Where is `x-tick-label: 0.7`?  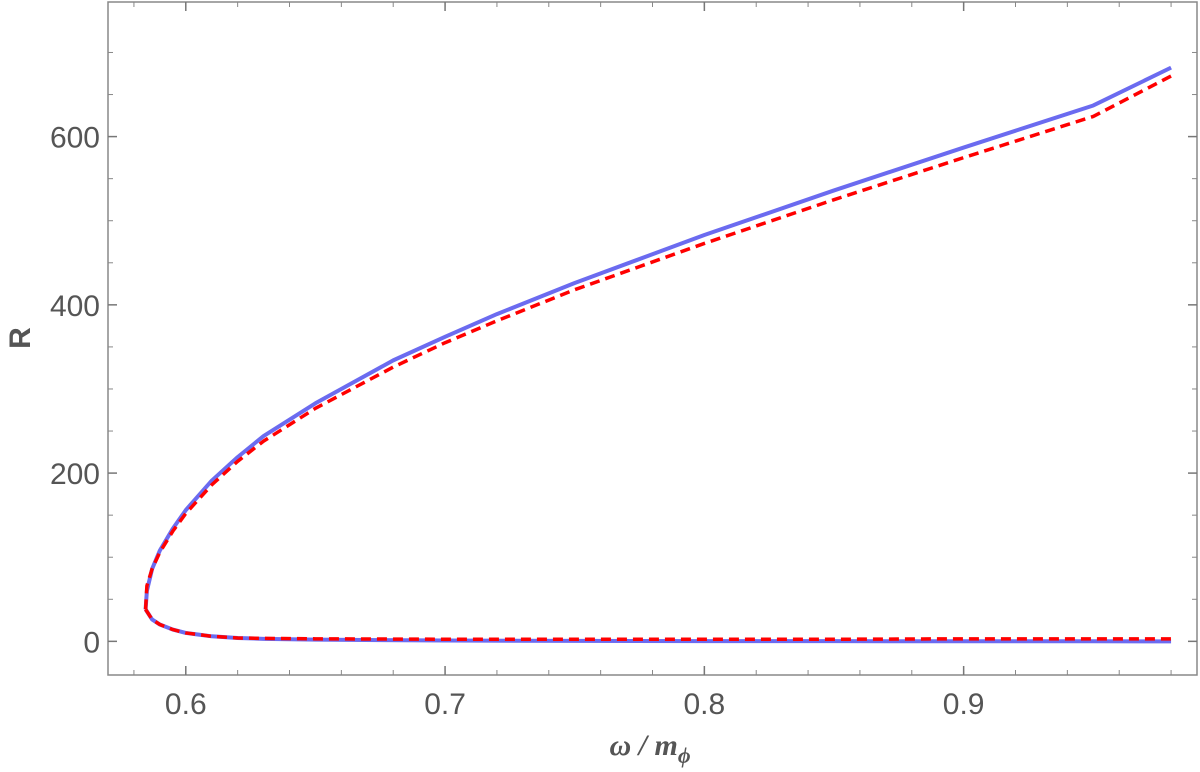 x-tick-label: 0.7 is located at coordinates (445, 704).